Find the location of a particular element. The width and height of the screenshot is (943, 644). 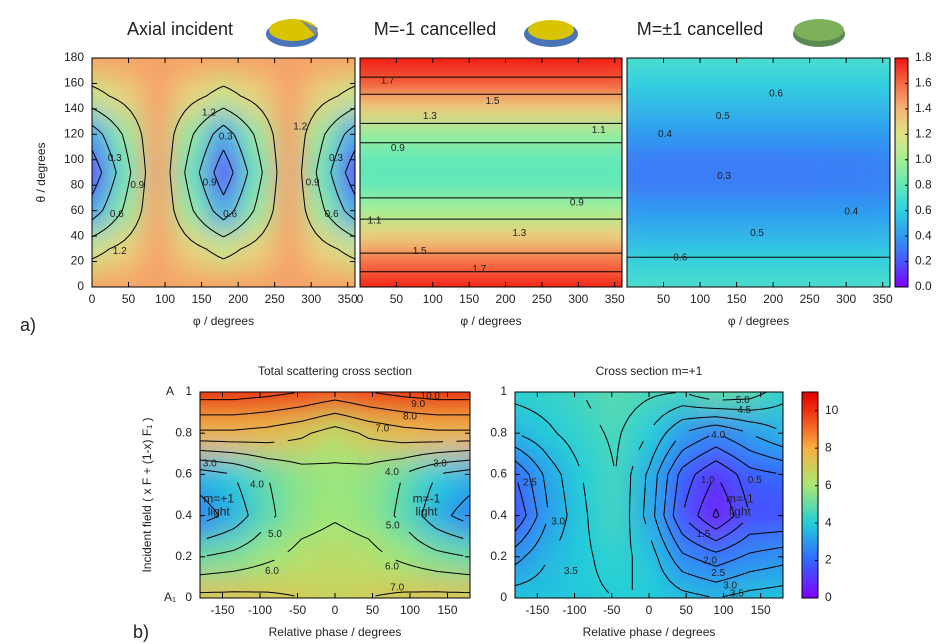

heatmap-cells is located at coordinates (223, 172).